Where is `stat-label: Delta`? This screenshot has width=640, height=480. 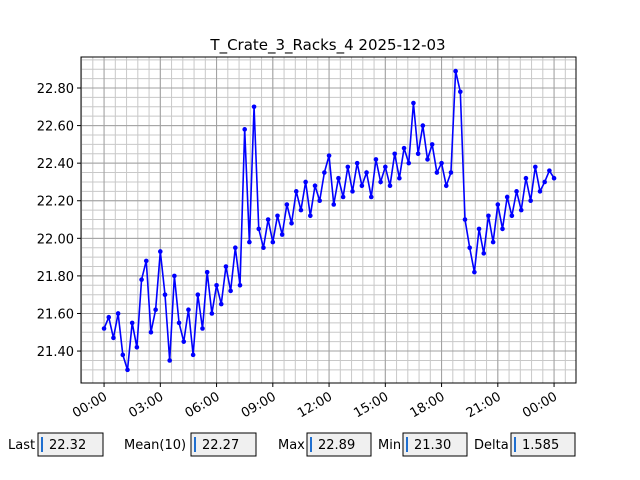 stat-label: Delta is located at coordinates (491, 445).